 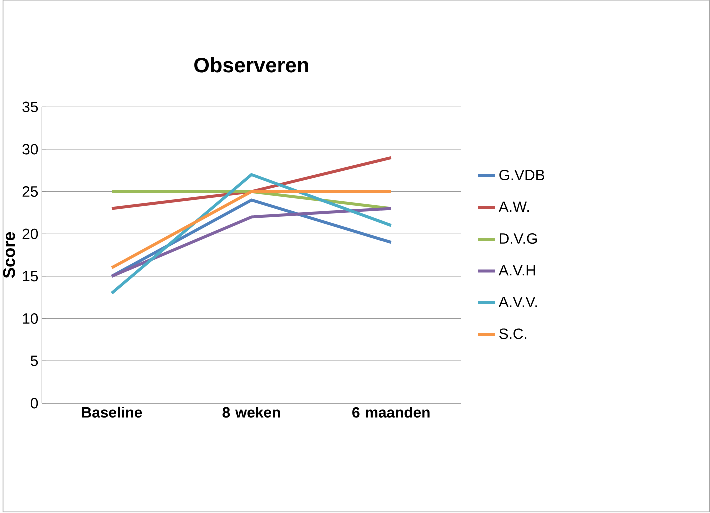 What do you see at coordinates (522, 175) in the screenshot?
I see `legend-label: G.VDB` at bounding box center [522, 175].